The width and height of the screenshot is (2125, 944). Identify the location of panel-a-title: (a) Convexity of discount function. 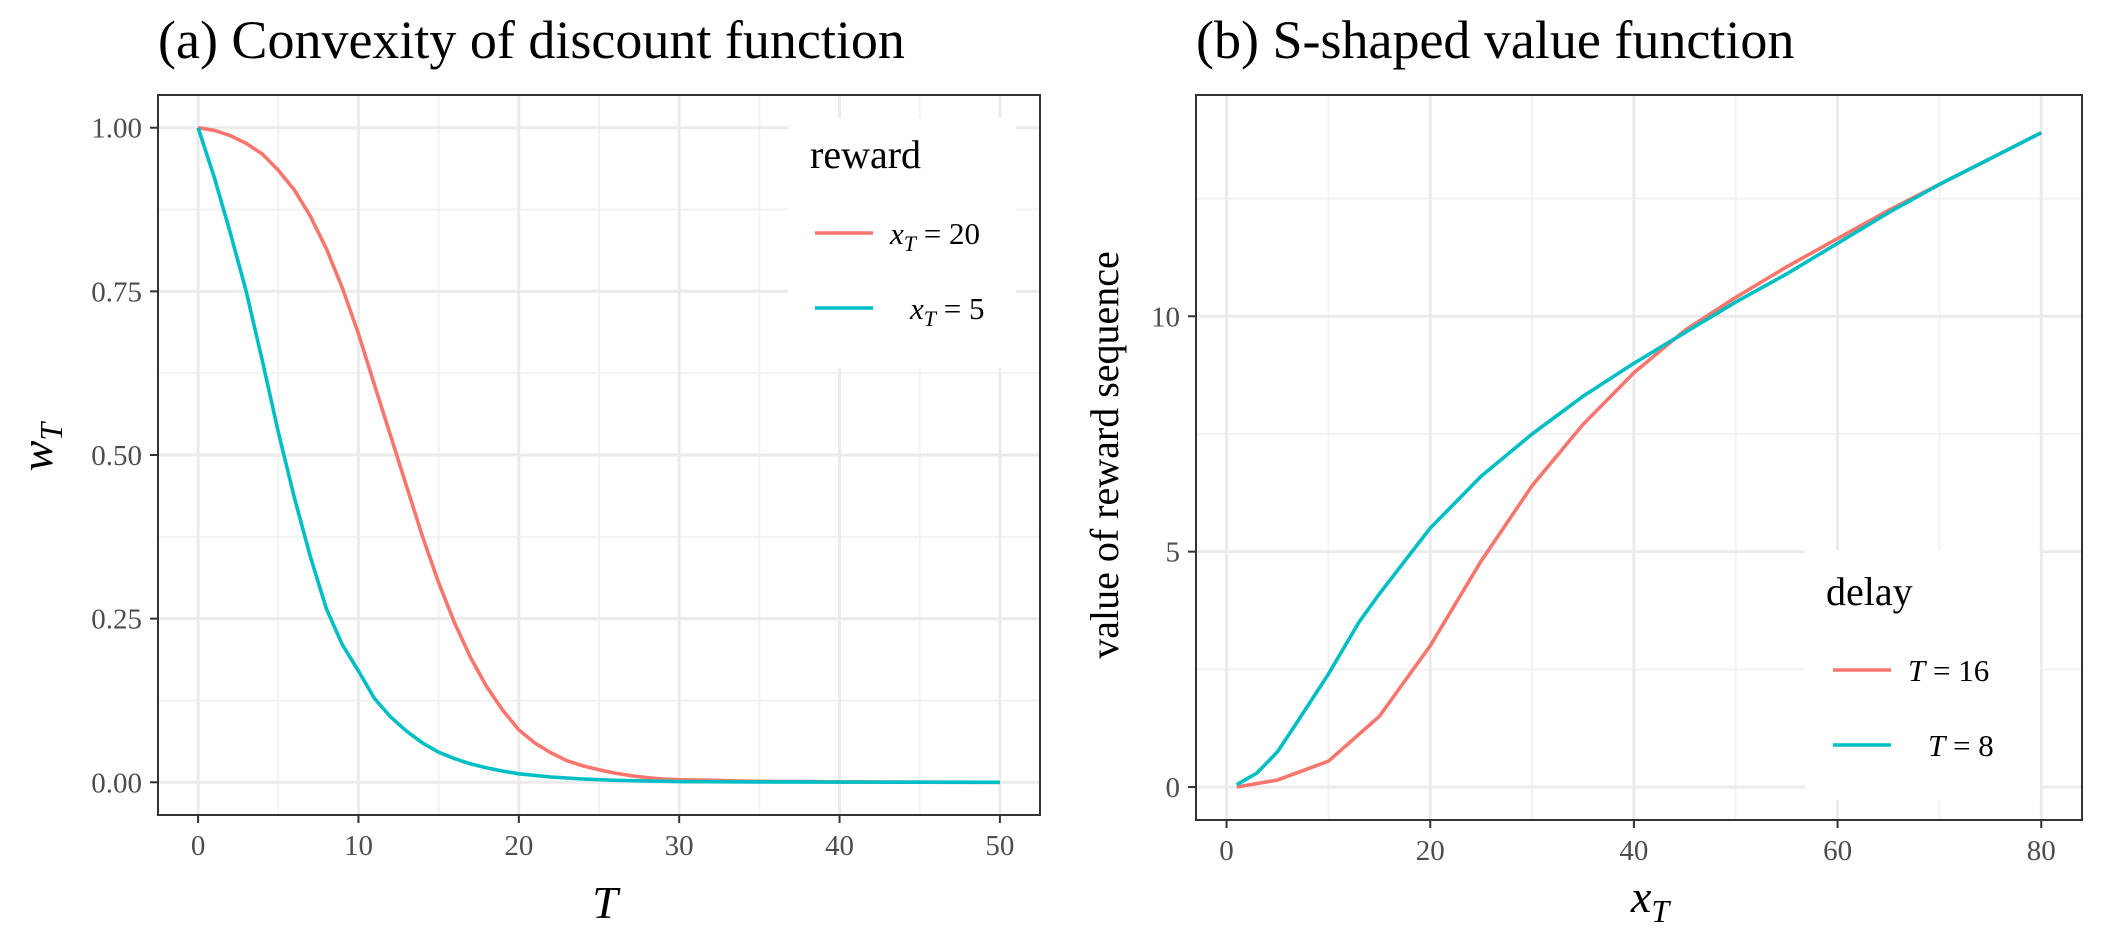
(531, 40).